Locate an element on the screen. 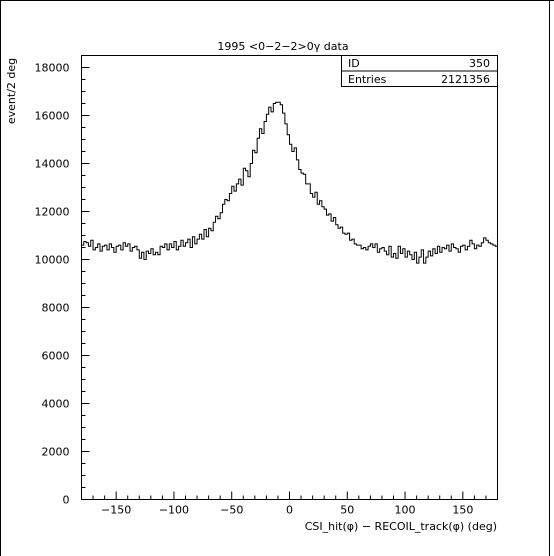 This screenshot has width=554, height=556. x-tick-label: −50 is located at coordinates (231, 510).